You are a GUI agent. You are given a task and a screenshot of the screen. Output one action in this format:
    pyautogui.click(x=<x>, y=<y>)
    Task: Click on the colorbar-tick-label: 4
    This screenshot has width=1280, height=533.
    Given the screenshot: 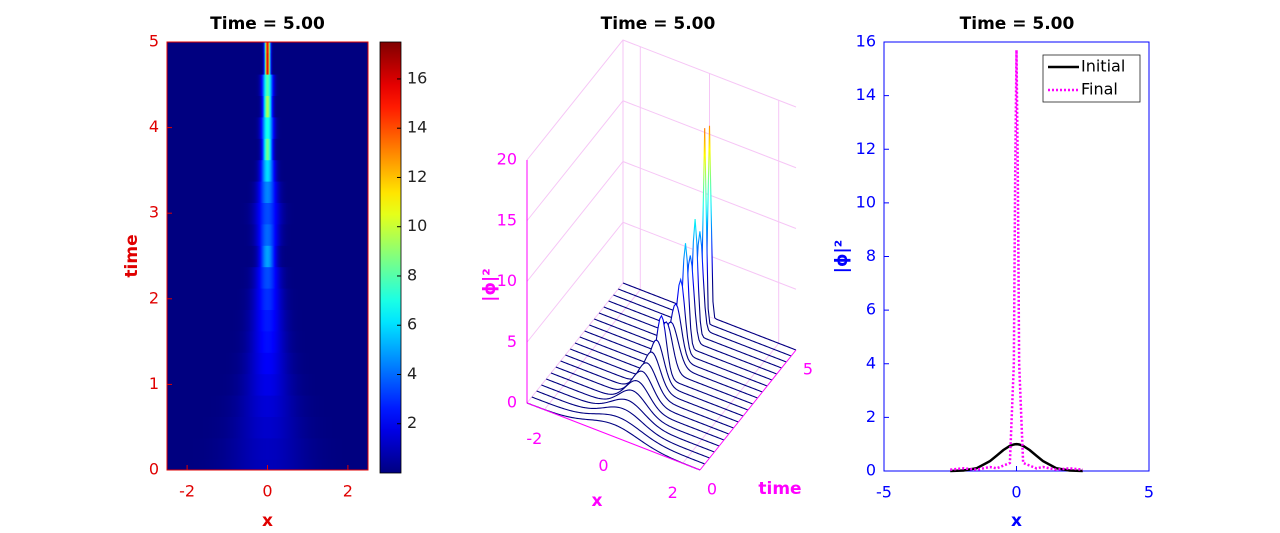 What is the action you would take?
    pyautogui.click(x=412, y=373)
    